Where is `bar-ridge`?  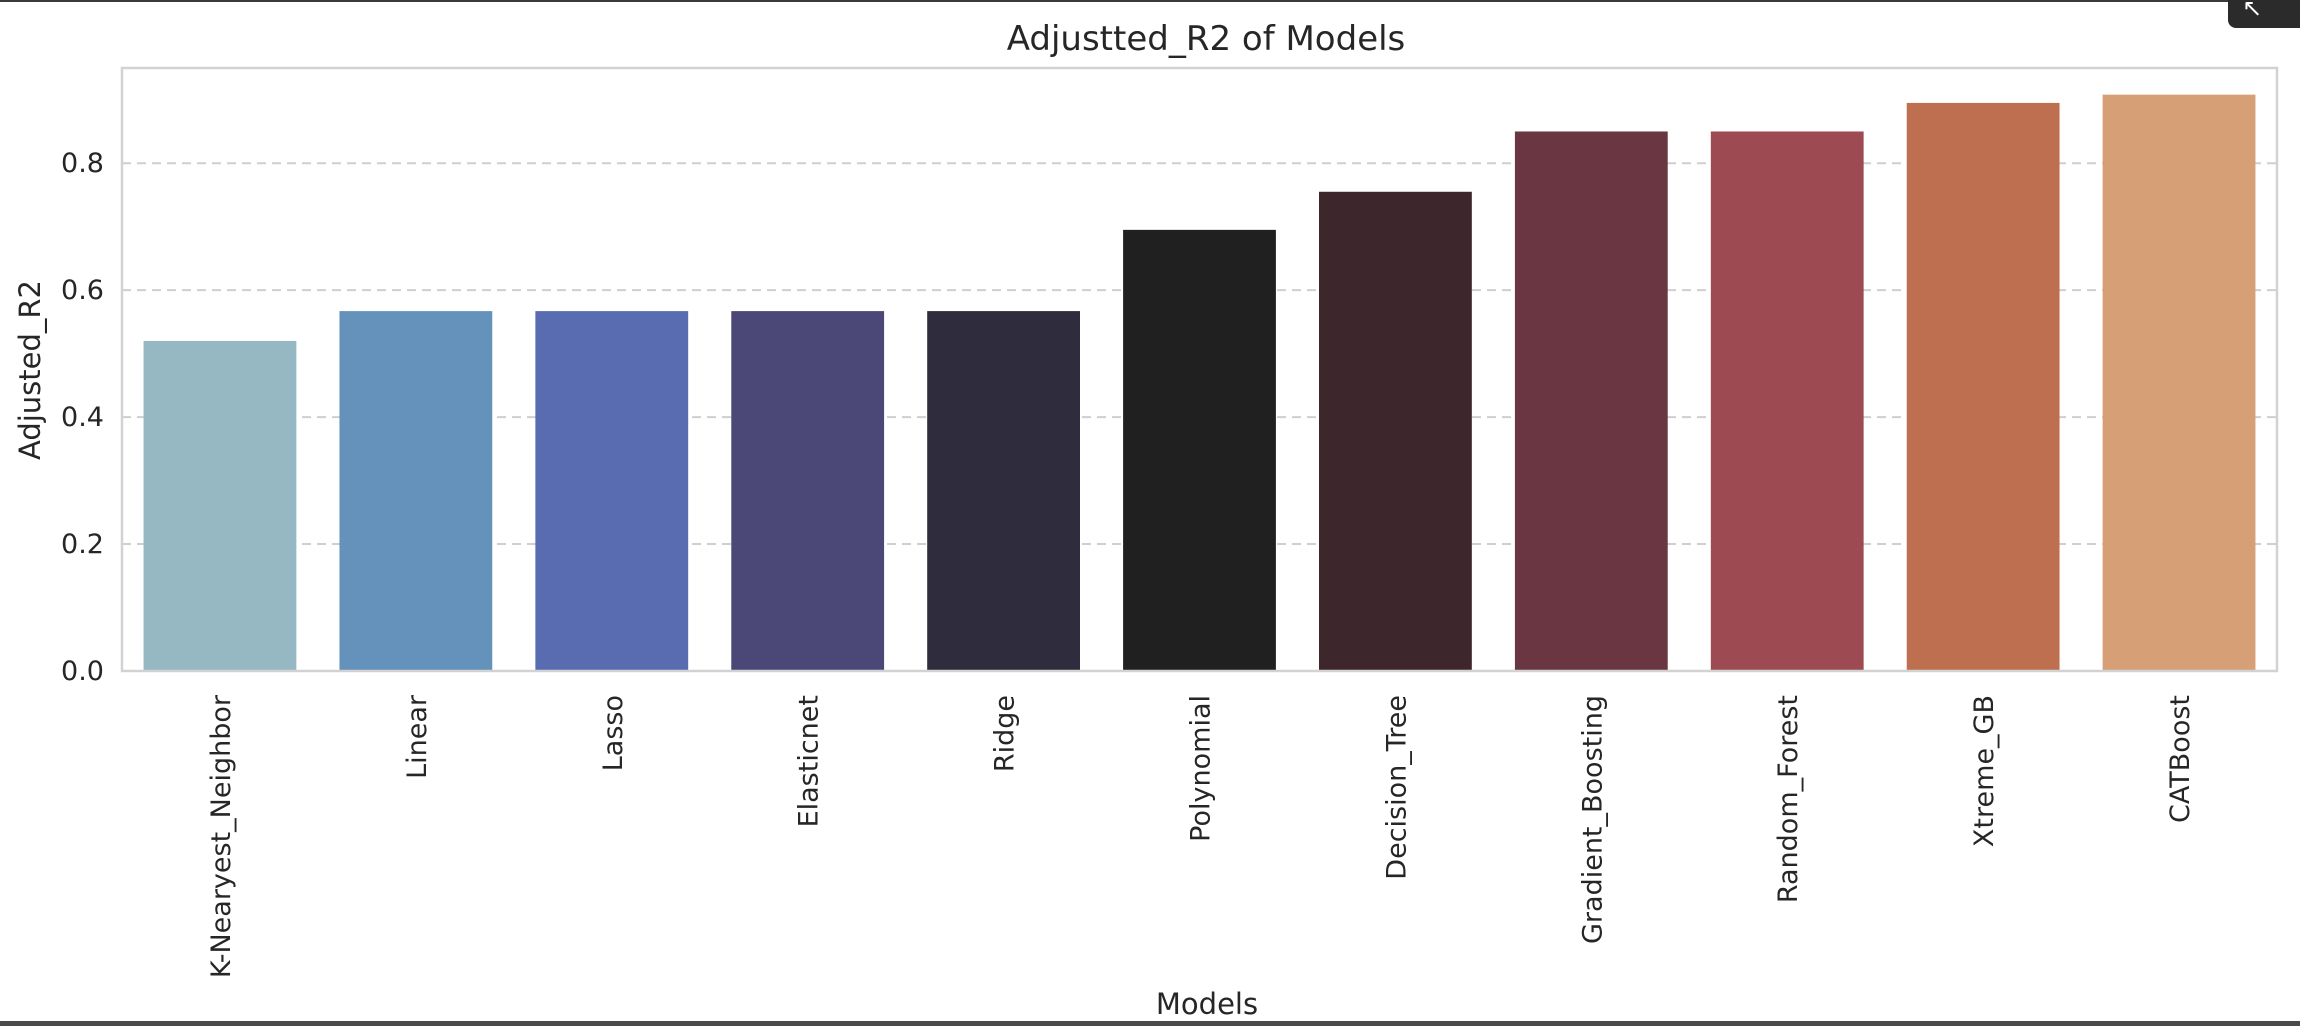 bar-ridge is located at coordinates (1003, 491).